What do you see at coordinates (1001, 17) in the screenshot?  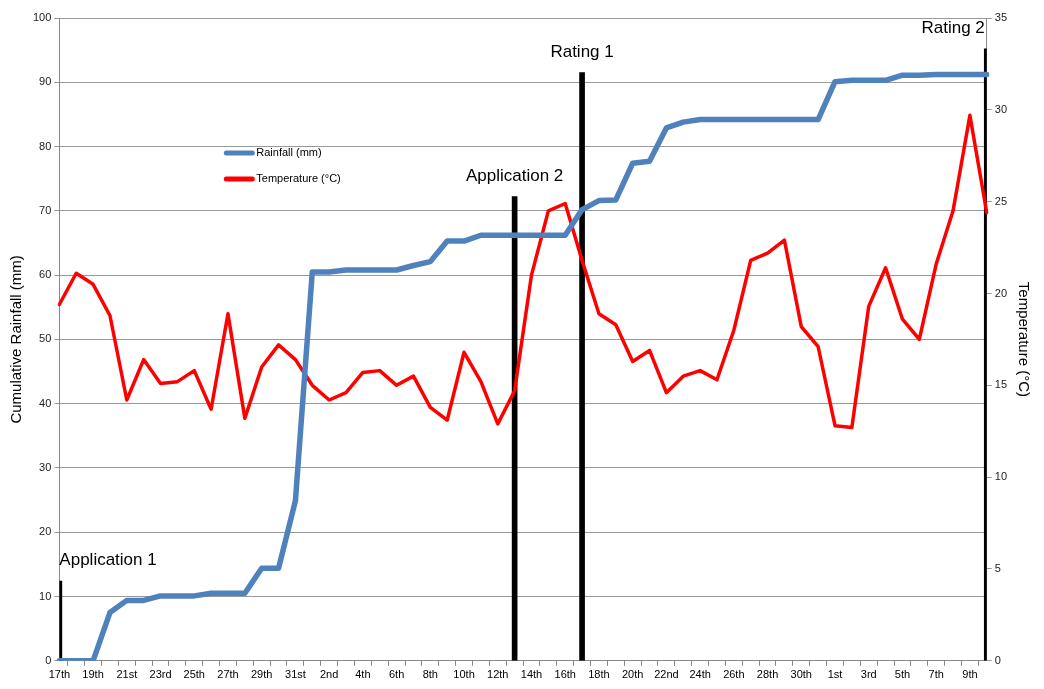 I see `y2-tick-label: 35` at bounding box center [1001, 17].